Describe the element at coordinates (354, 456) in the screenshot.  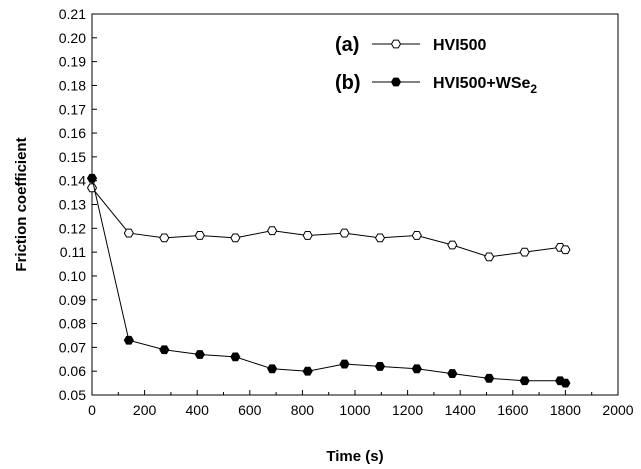
I see `x-axis-title: Time (s)` at that location.